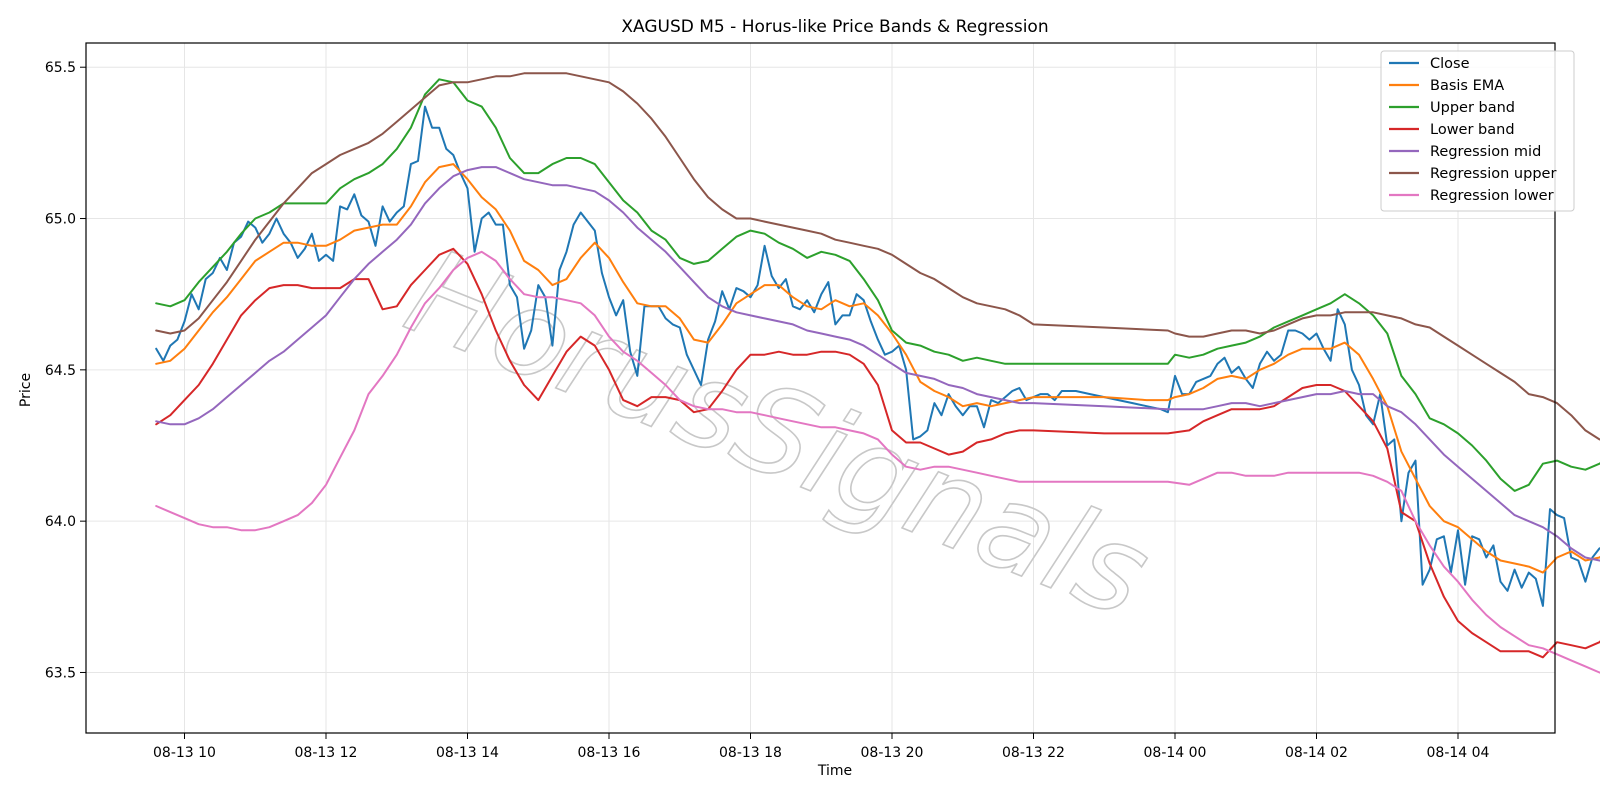 This screenshot has height=800, width=1600. Describe the element at coordinates (60, 371) in the screenshot. I see `y-tick-label: 64.5` at that location.